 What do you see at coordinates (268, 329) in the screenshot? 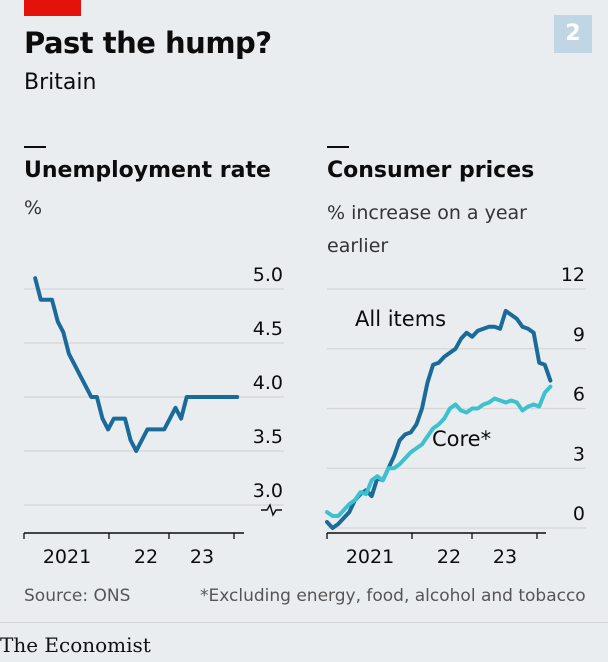
I see `unemployment-y-tick-label: 4.5` at bounding box center [268, 329].